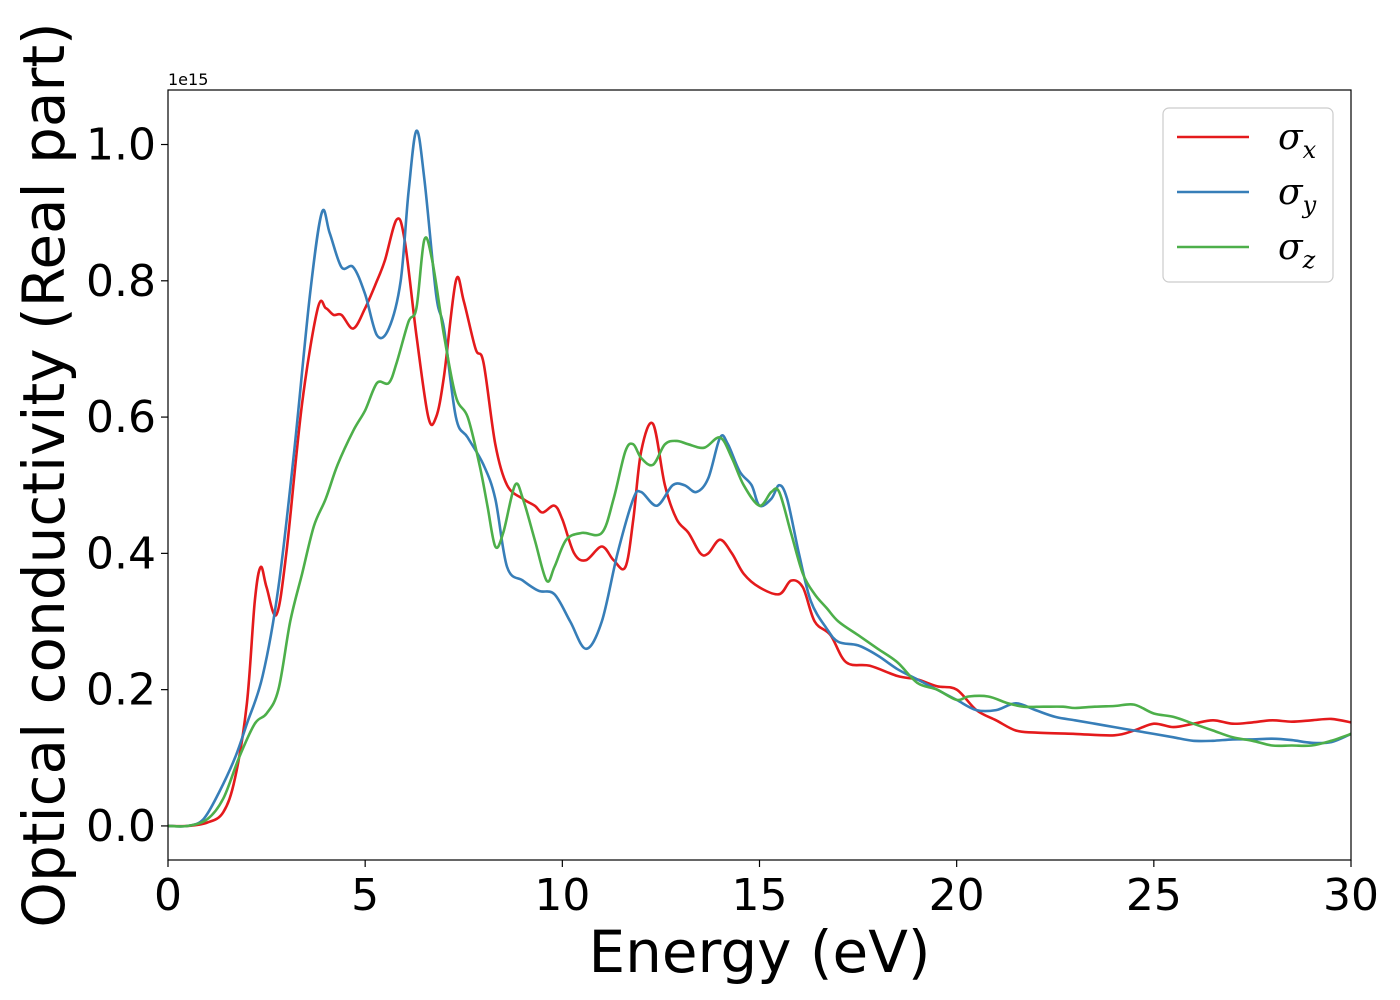 Image resolution: width=1400 pixels, height=1000 pixels. I want to click on x-tick-label: 10, so click(562, 895).